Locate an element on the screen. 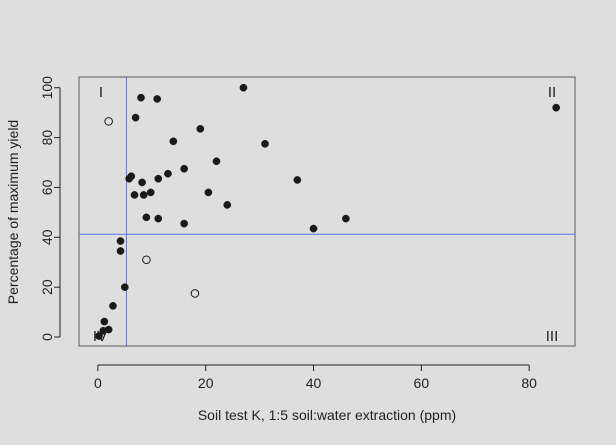  y-tick-label: 40 is located at coordinates (47, 237).